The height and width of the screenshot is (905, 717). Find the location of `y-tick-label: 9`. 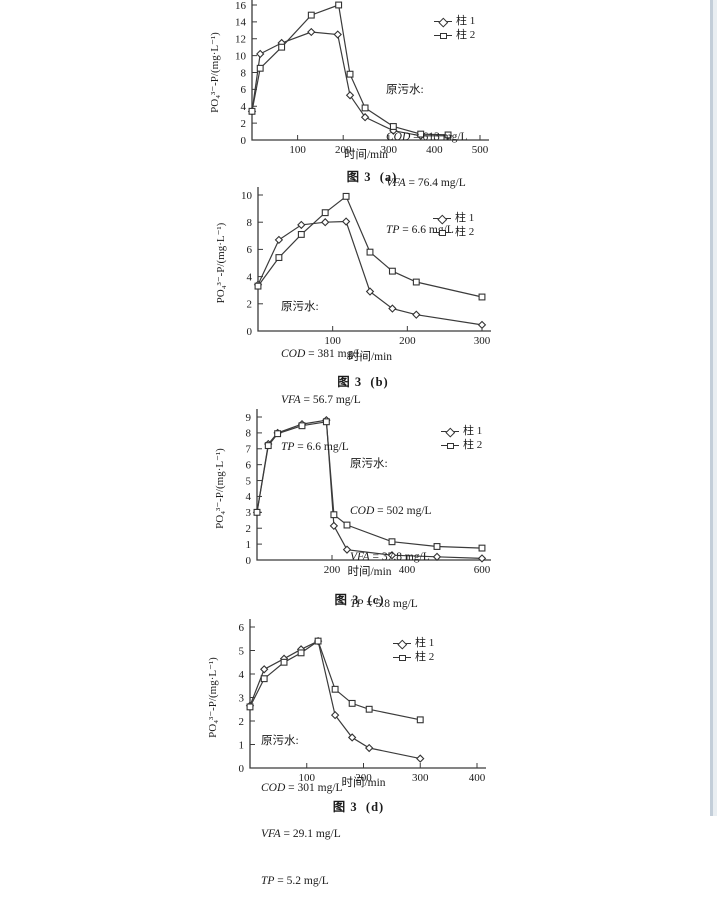

y-tick-label: 9 is located at coordinates (249, 418).